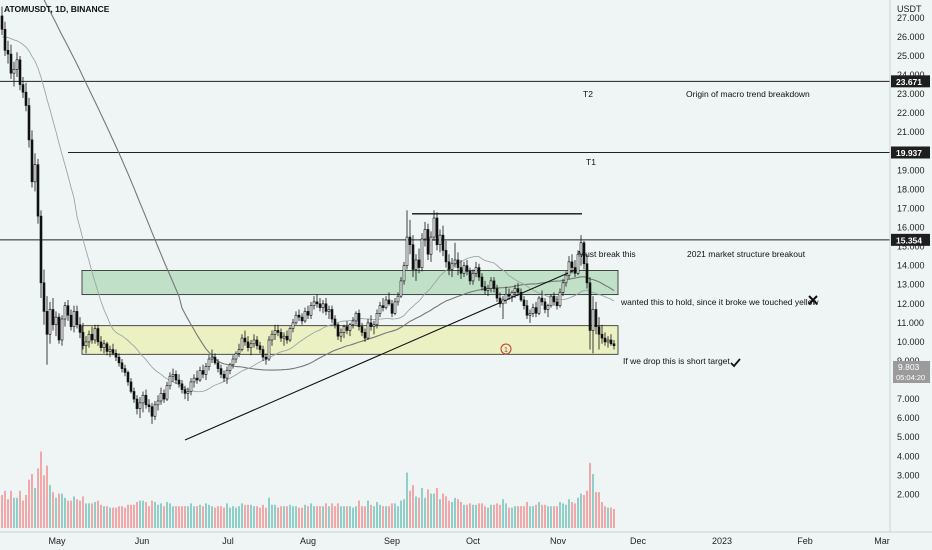 The width and height of the screenshot is (932, 550). I want to click on y-tick-14.000: 14.000, so click(911, 266).